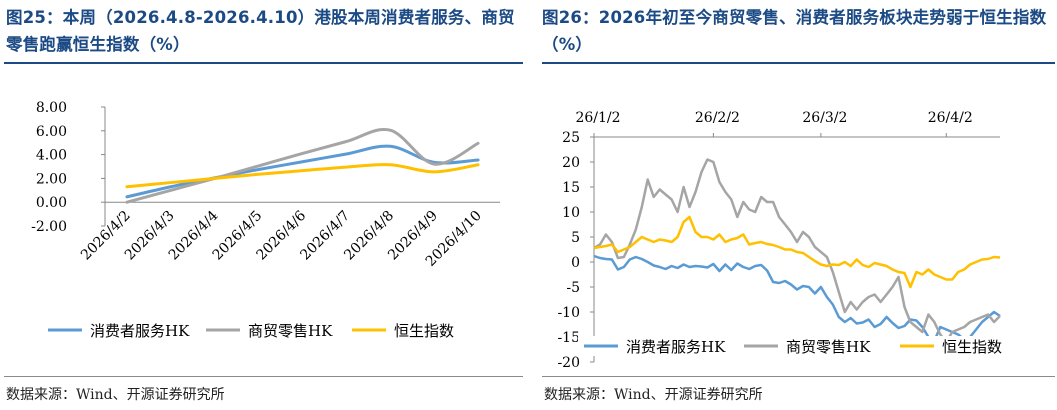 Image resolution: width=1057 pixels, height=410 pixels. Describe the element at coordinates (653, 395) in the screenshot. I see `figure-26-source: 数据来源：Wind、开源证券研究所` at that location.